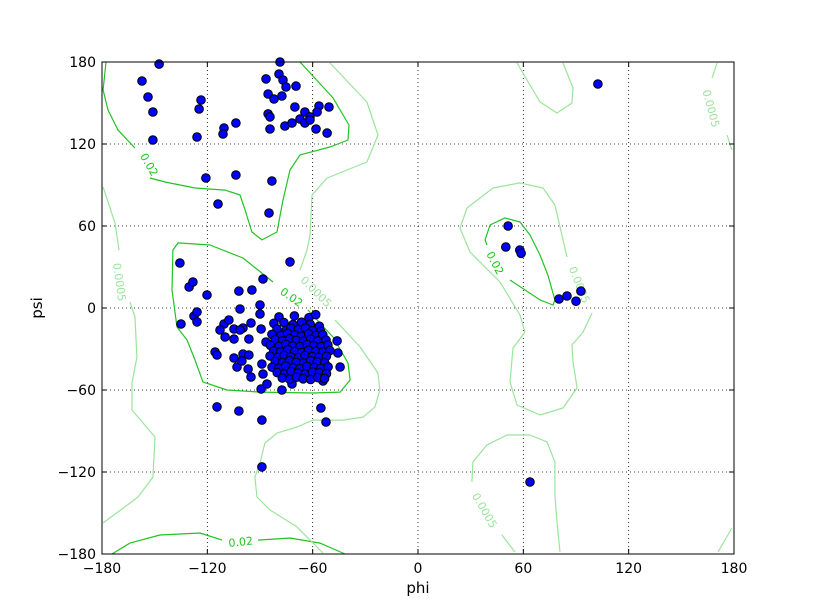 This screenshot has width=815, height=615. Describe the element at coordinates (313, 569) in the screenshot. I see `x-tick-label: −60` at that location.